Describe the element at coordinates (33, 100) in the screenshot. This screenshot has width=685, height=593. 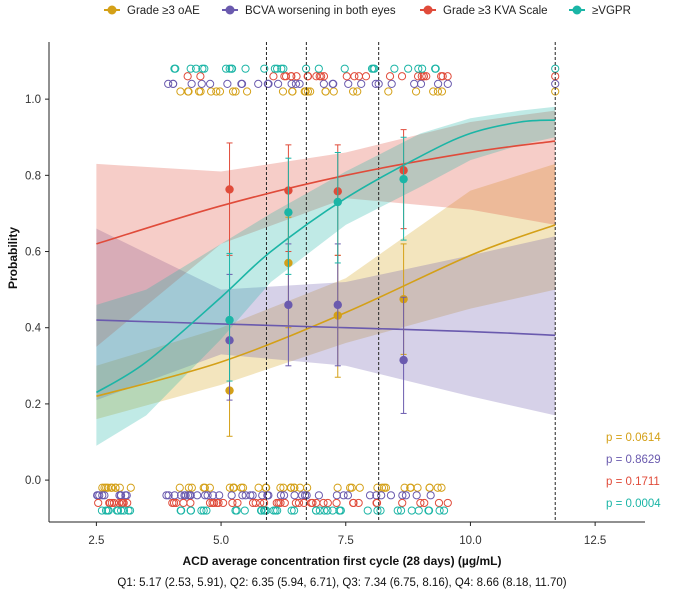
I see `y-tick-label-5: 1.0` at that location.